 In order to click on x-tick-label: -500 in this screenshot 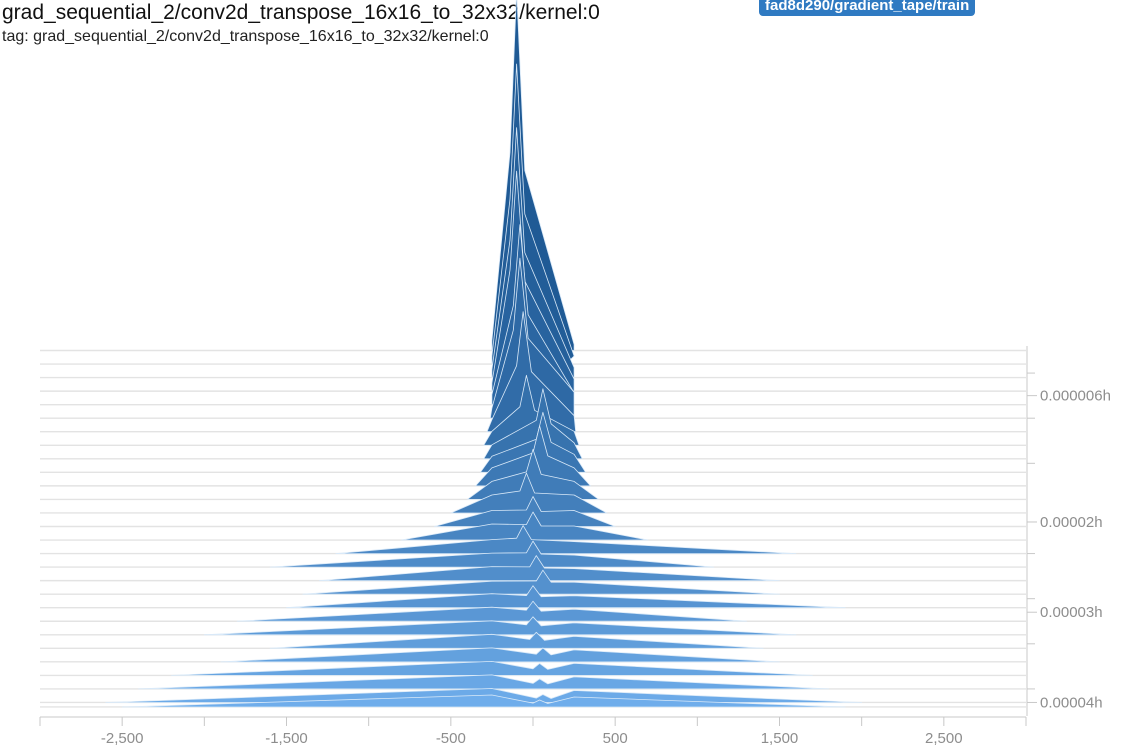, I will do `click(451, 738)`.